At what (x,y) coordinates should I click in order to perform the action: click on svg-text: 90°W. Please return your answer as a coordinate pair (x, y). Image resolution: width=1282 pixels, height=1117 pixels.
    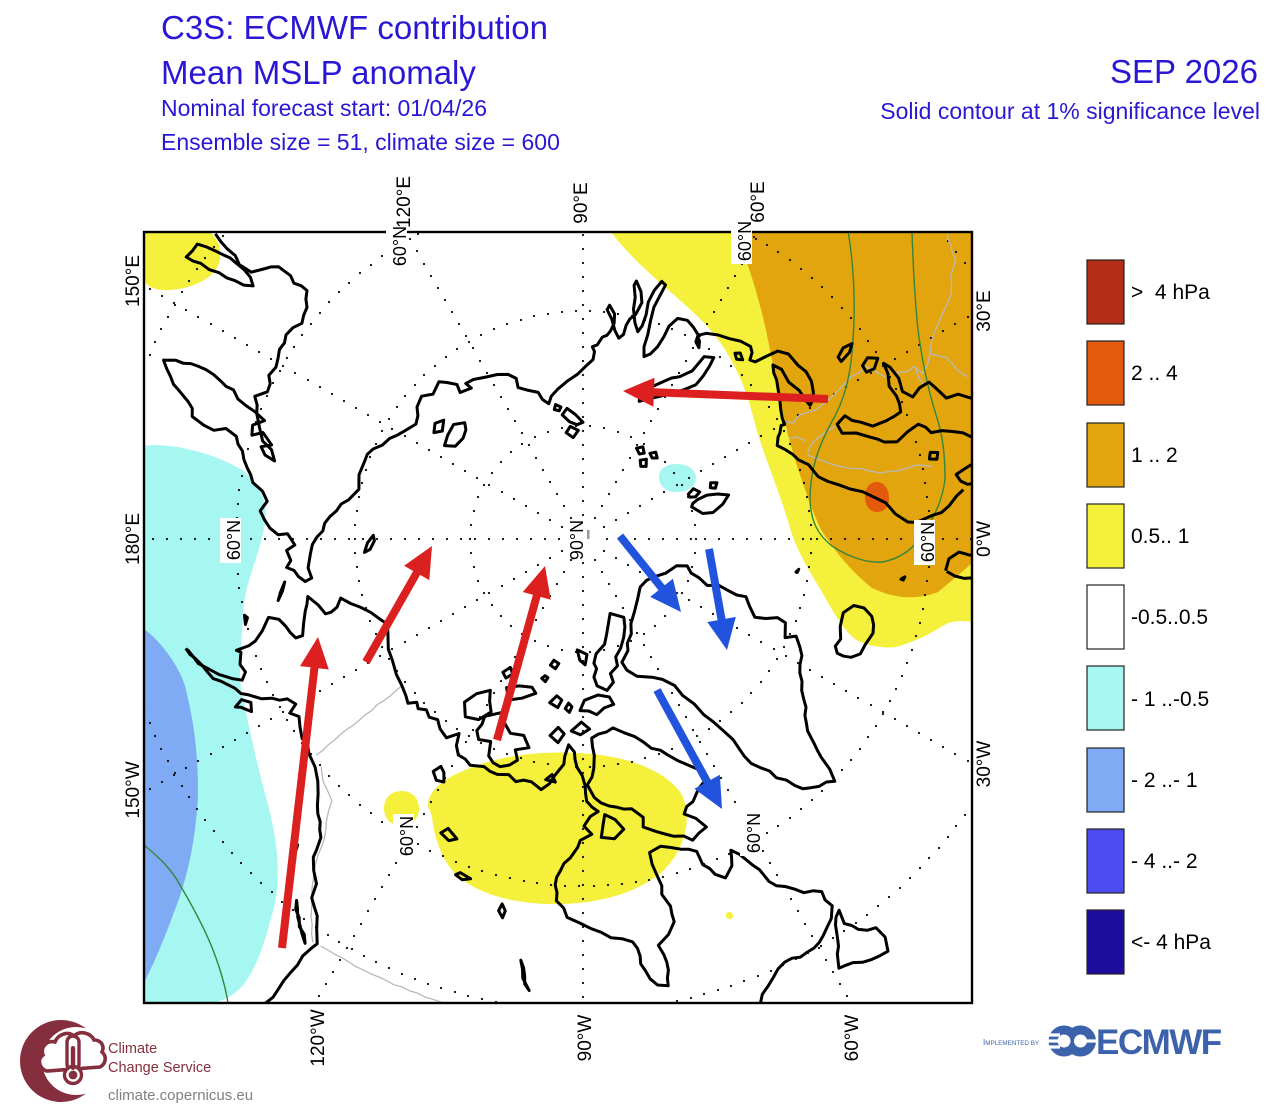
    Looking at the image, I should click on (585, 1038).